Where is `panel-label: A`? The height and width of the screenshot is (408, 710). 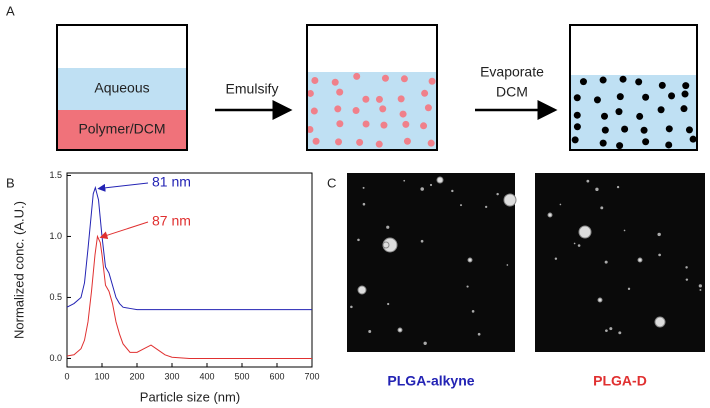
panel-label: A is located at coordinates (10, 10).